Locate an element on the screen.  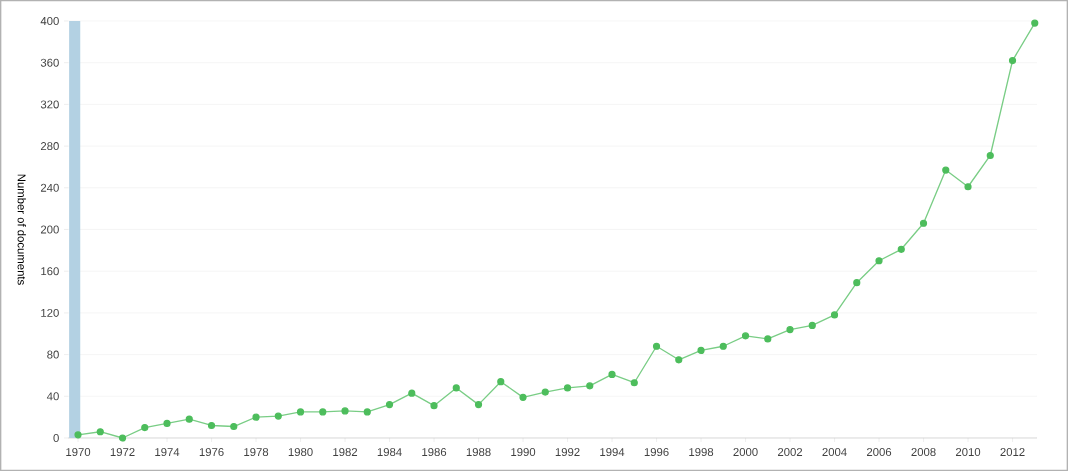
x-tick-label: 1986 is located at coordinates (434, 452).